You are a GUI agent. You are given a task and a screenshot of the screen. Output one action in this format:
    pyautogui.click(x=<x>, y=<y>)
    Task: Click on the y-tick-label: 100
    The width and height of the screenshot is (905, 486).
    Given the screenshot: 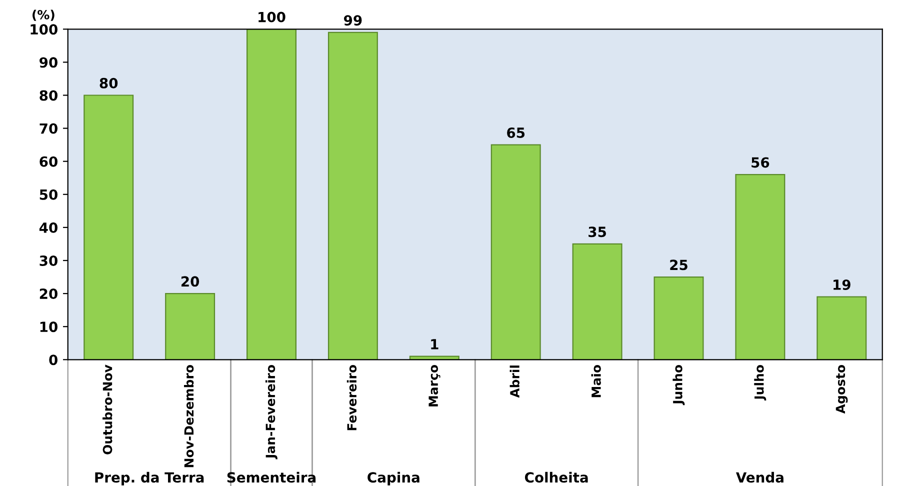 What is the action you would take?
    pyautogui.click(x=44, y=29)
    